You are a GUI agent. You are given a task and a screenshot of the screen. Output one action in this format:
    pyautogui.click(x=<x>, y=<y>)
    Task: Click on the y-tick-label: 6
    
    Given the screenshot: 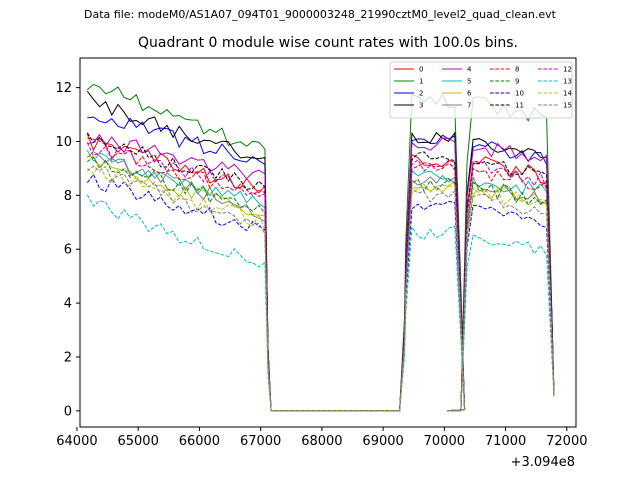 What is the action you would take?
    pyautogui.click(x=68, y=250)
    